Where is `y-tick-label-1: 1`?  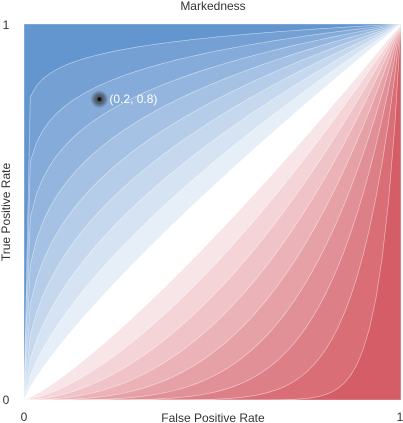
y-tick-label-1: 1 is located at coordinates (6, 25).